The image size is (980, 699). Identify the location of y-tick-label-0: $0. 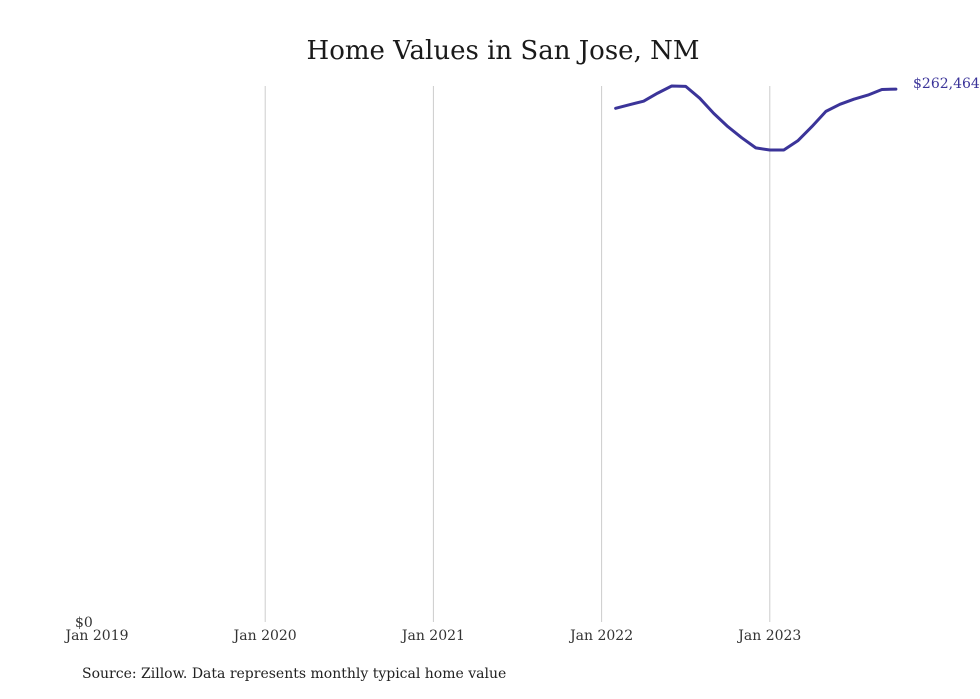
(84, 623).